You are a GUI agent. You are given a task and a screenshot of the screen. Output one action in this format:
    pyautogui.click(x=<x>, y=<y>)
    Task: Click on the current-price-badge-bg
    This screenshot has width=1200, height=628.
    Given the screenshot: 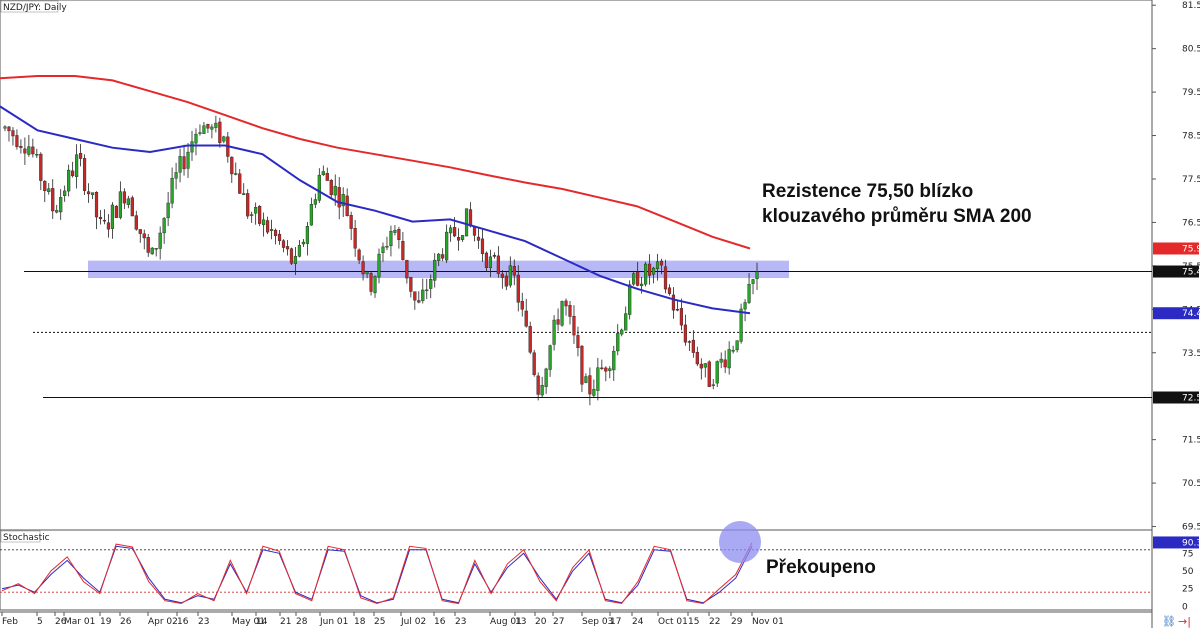 What is the action you would take?
    pyautogui.click(x=1176, y=271)
    